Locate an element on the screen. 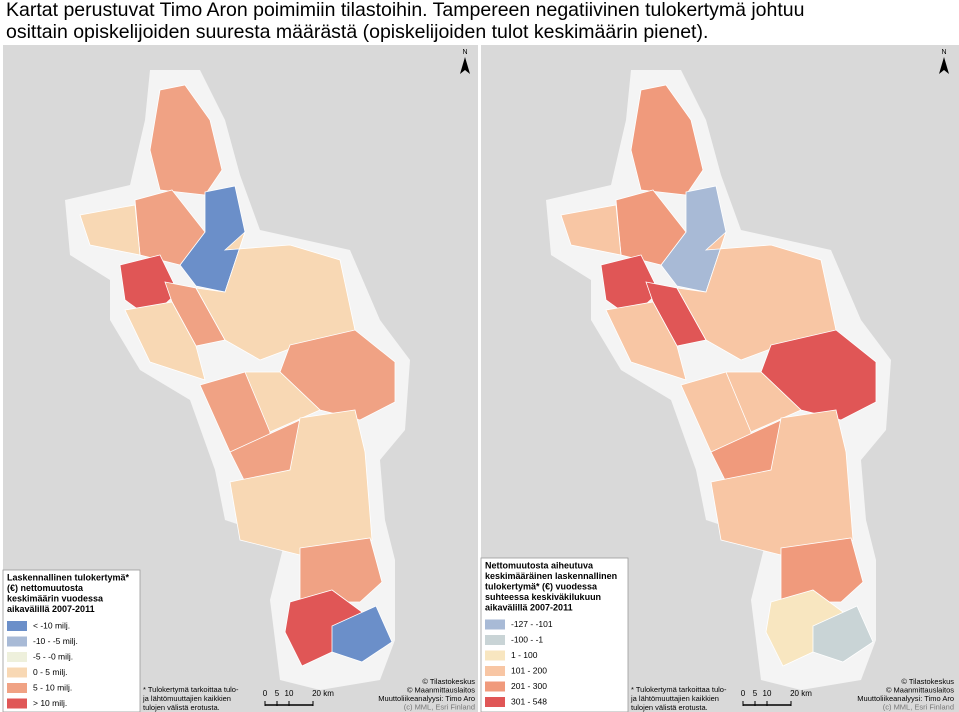 The image size is (959, 712). legend-label: 301 - 548 is located at coordinates (529, 701).